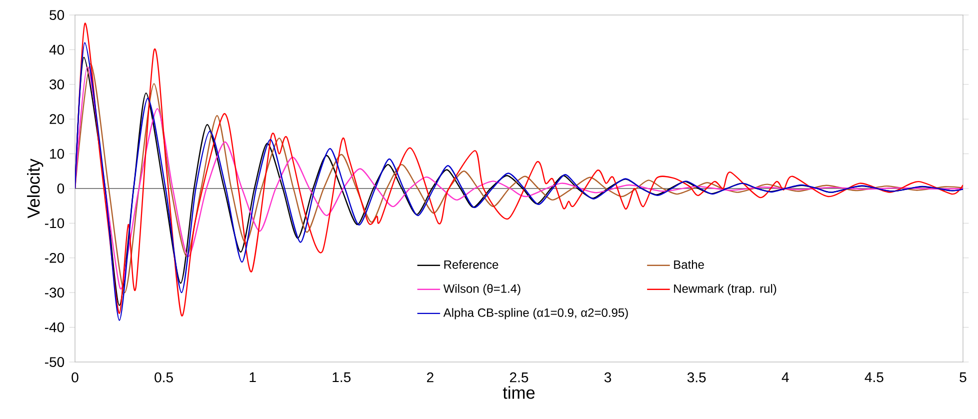  Describe the element at coordinates (471, 264) in the screenshot. I see `legend-label: Reference` at that location.